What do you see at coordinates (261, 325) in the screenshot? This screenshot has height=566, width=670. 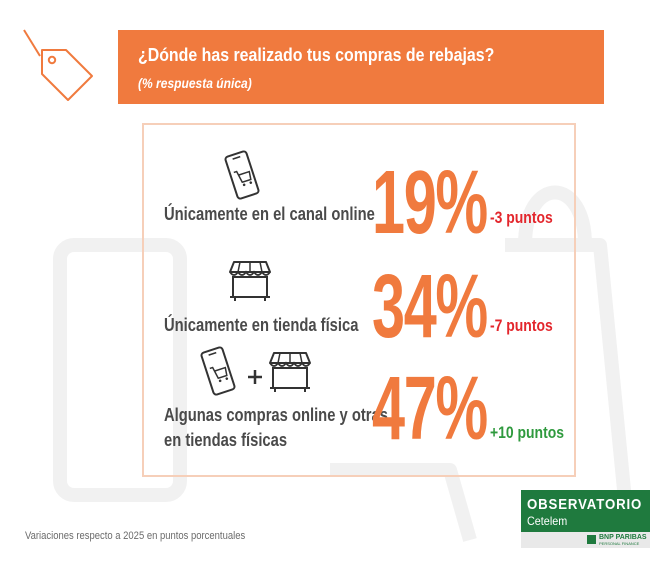 I see `row-label-store: Únicamente en tienda física` at bounding box center [261, 325].